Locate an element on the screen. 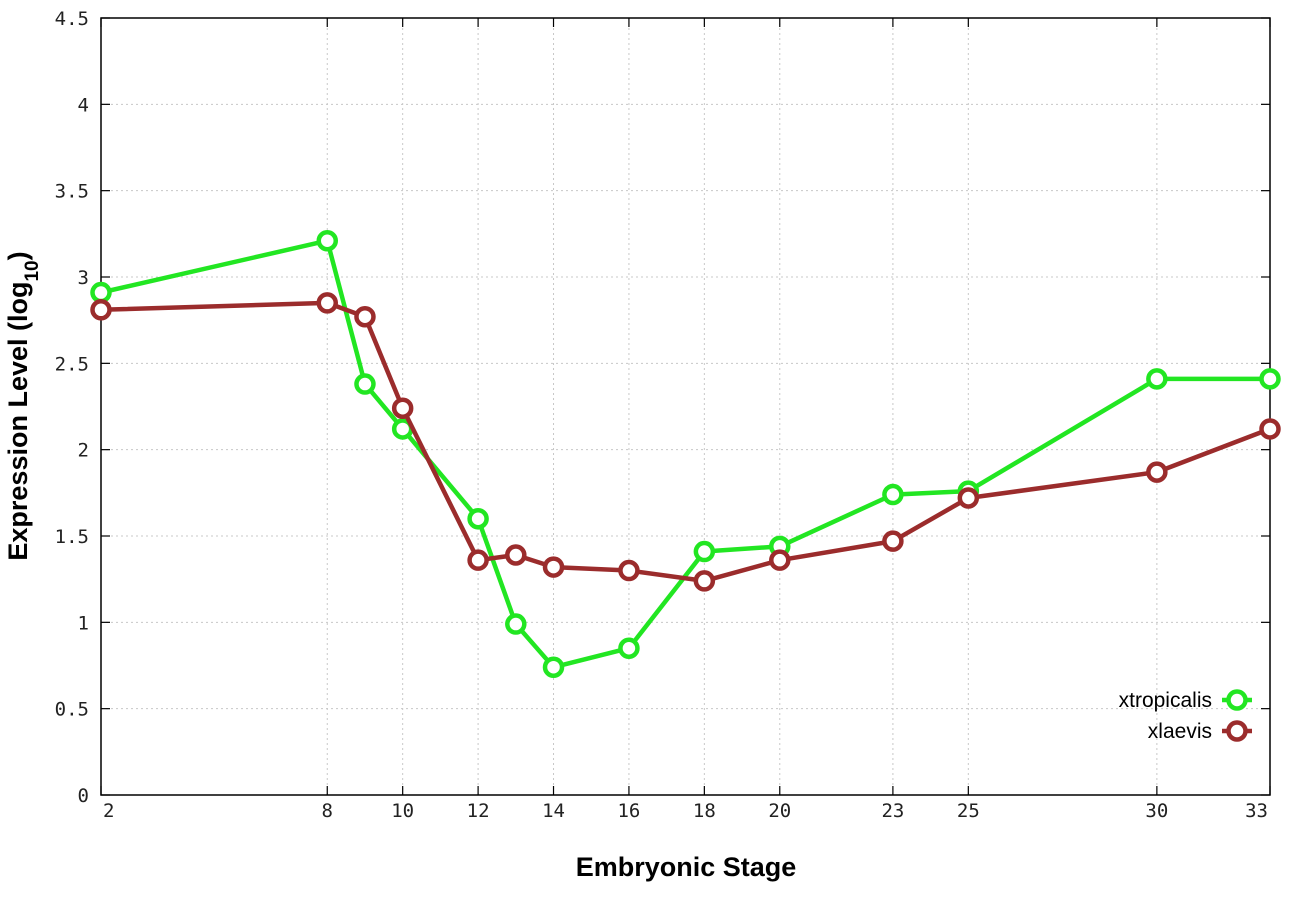  x-tick-label: 20 is located at coordinates (779, 811).